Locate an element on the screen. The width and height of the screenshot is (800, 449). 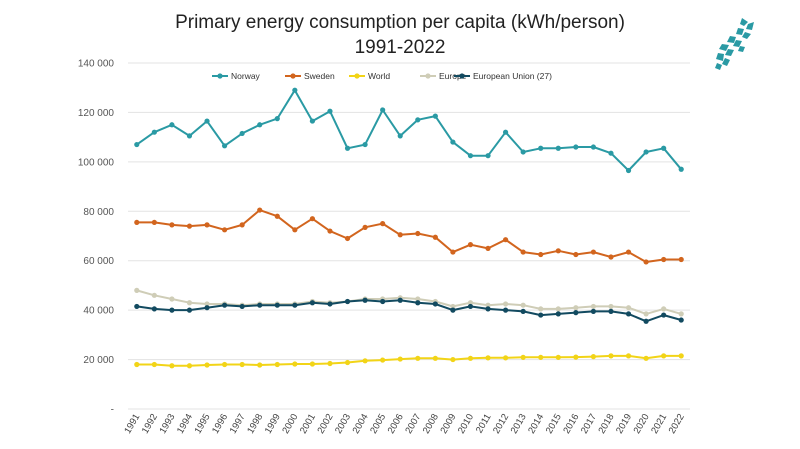
x-tick-label: 2017 is located at coordinates (589, 424).